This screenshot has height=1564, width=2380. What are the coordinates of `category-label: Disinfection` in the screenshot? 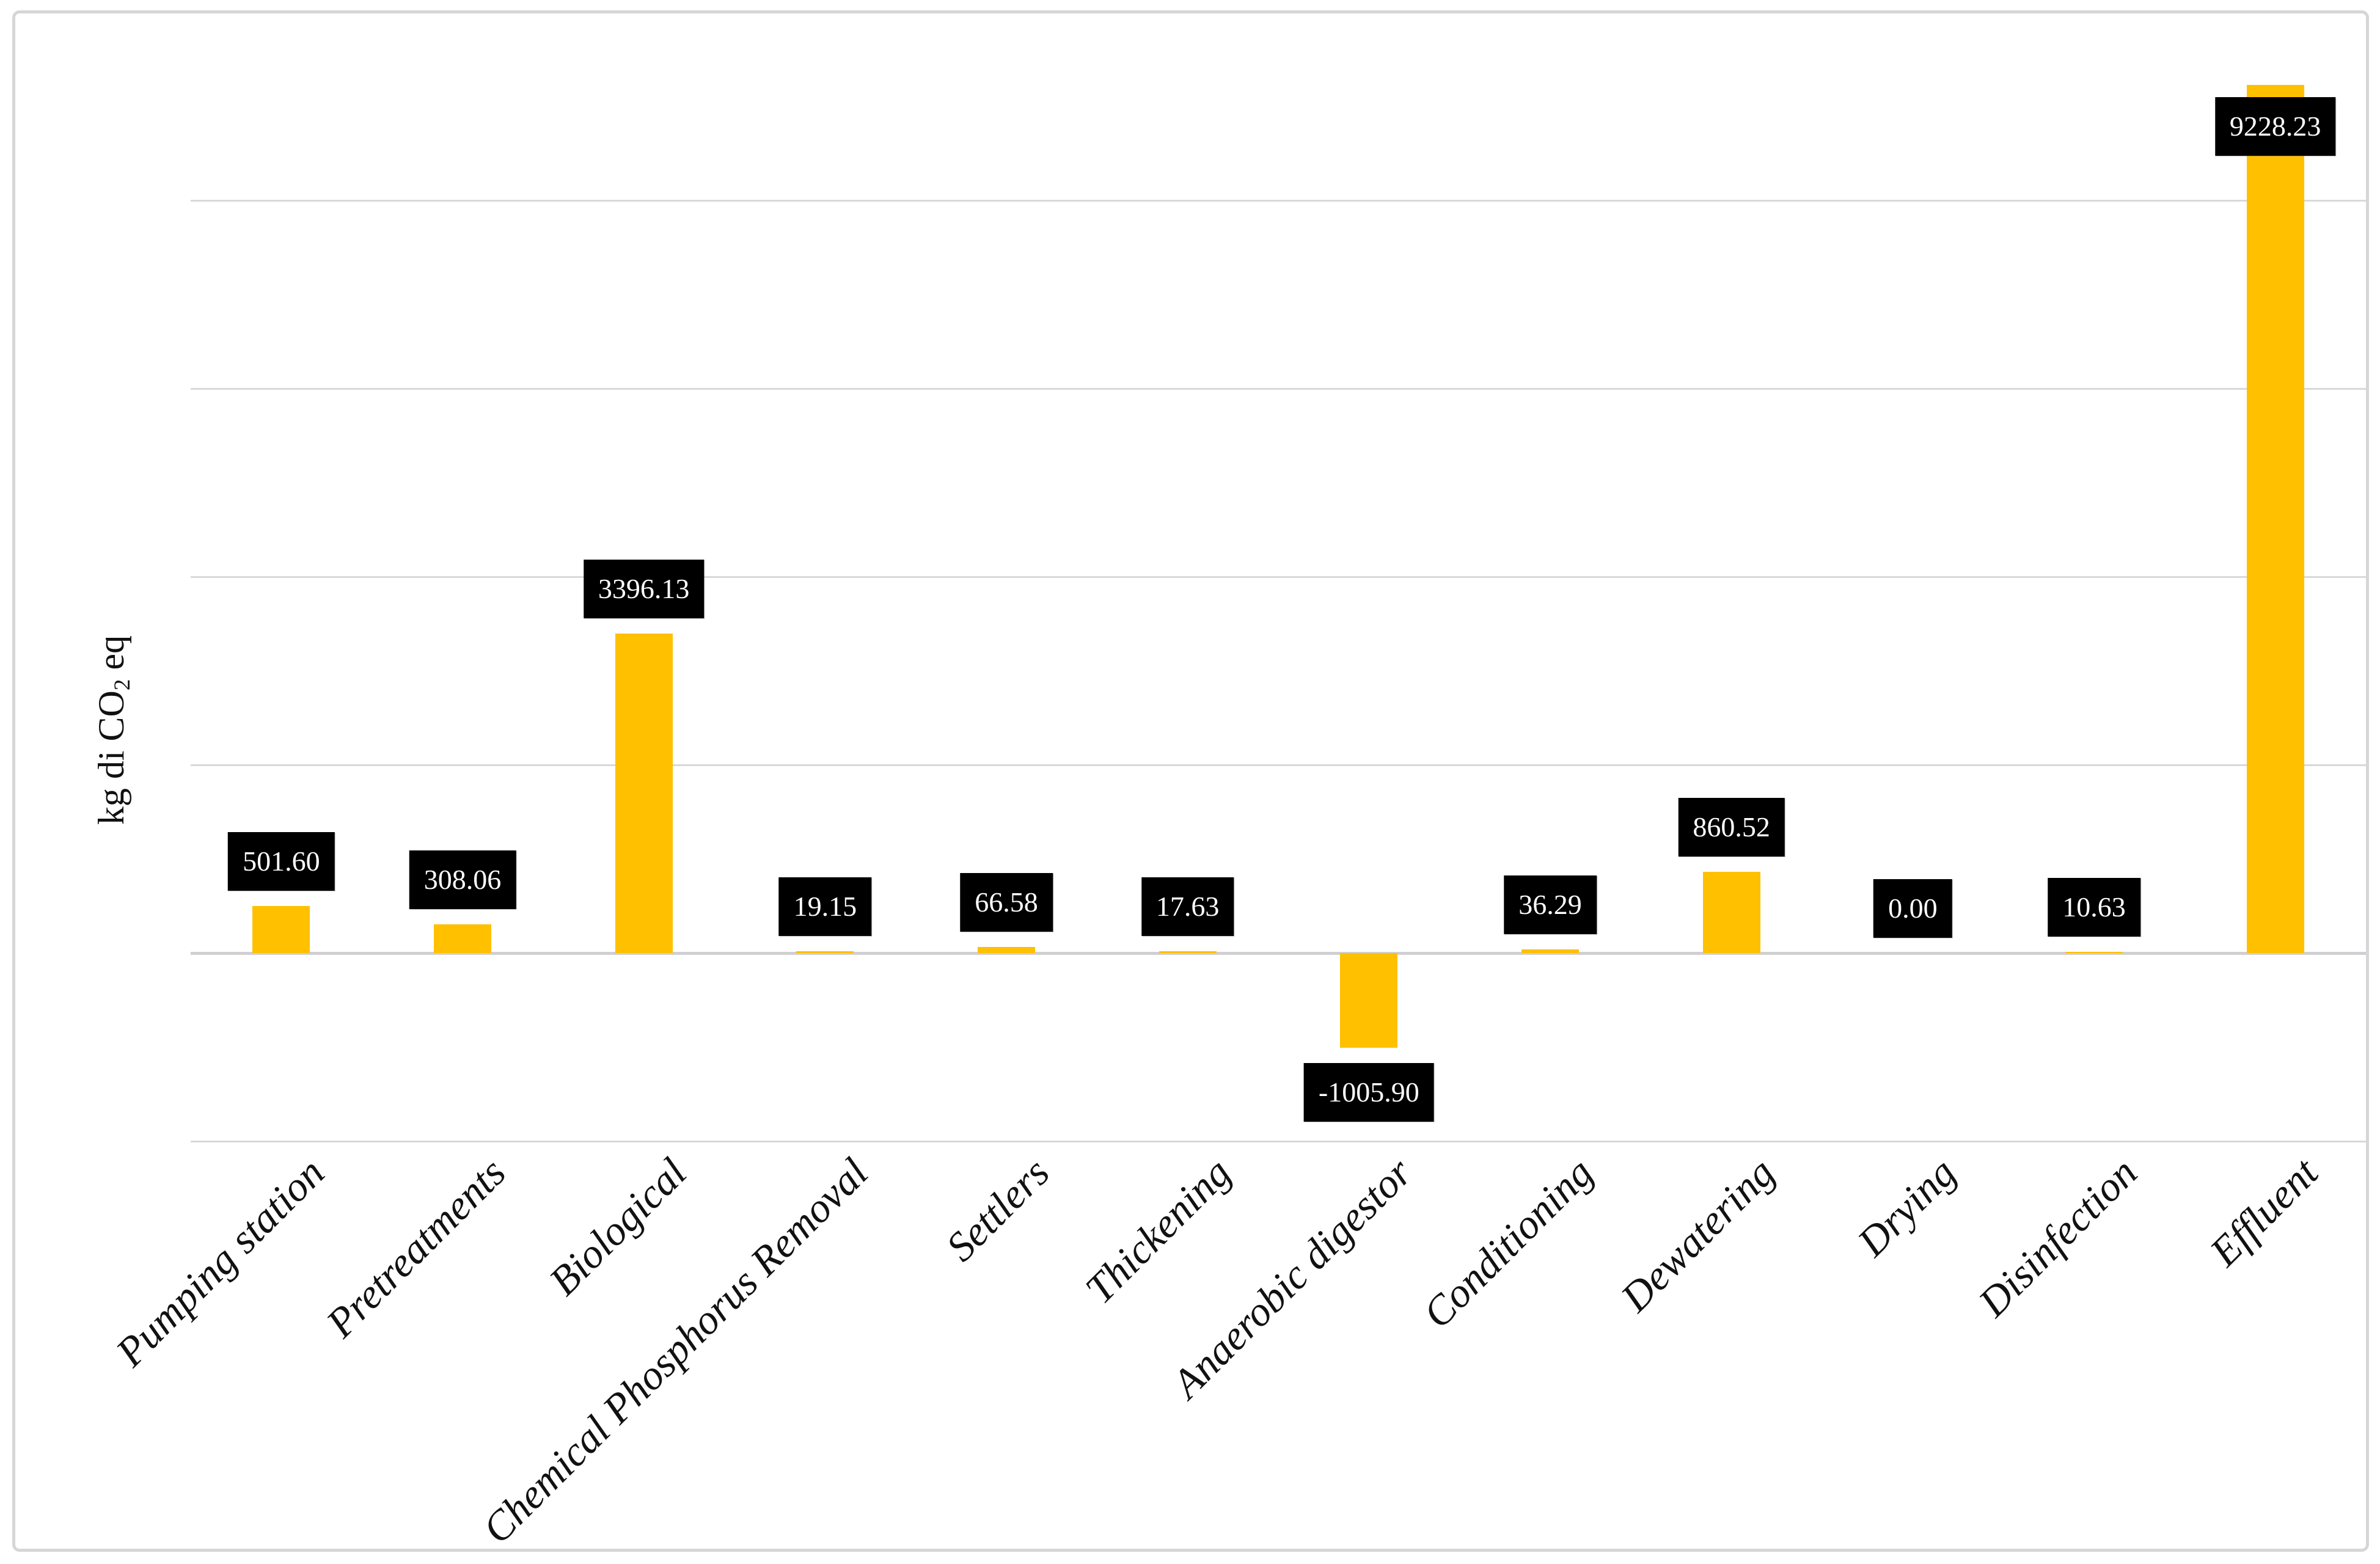 It's located at (2057, 1237).